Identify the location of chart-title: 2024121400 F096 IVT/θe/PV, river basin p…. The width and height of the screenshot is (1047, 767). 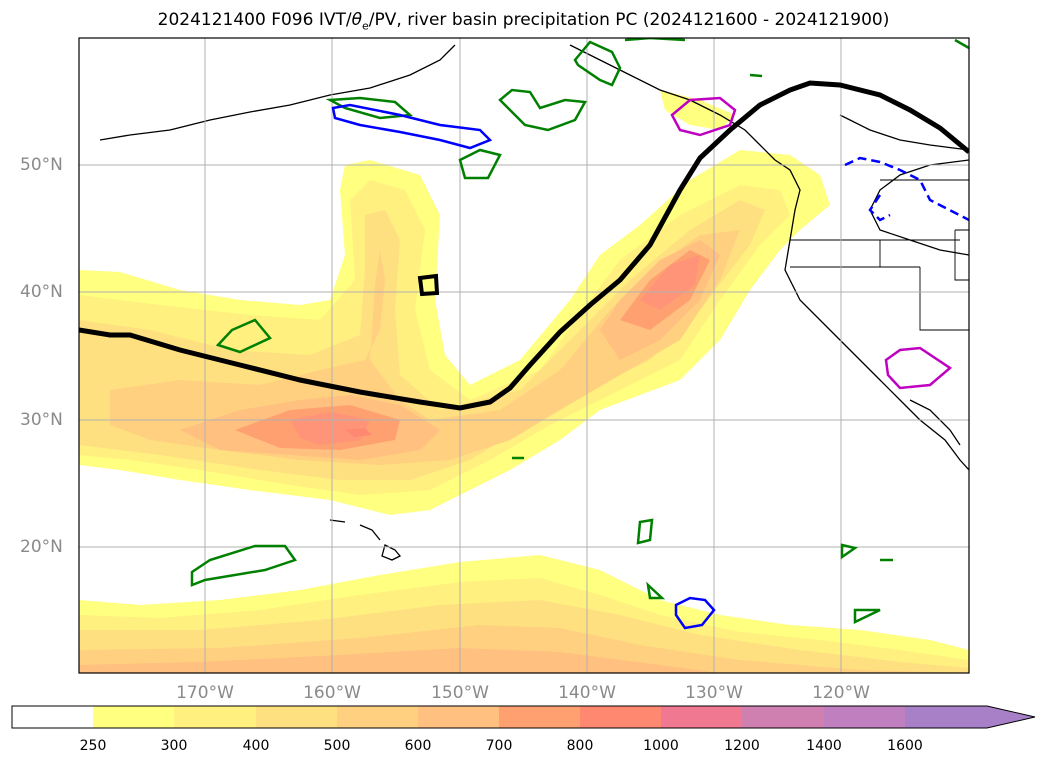
(523, 21).